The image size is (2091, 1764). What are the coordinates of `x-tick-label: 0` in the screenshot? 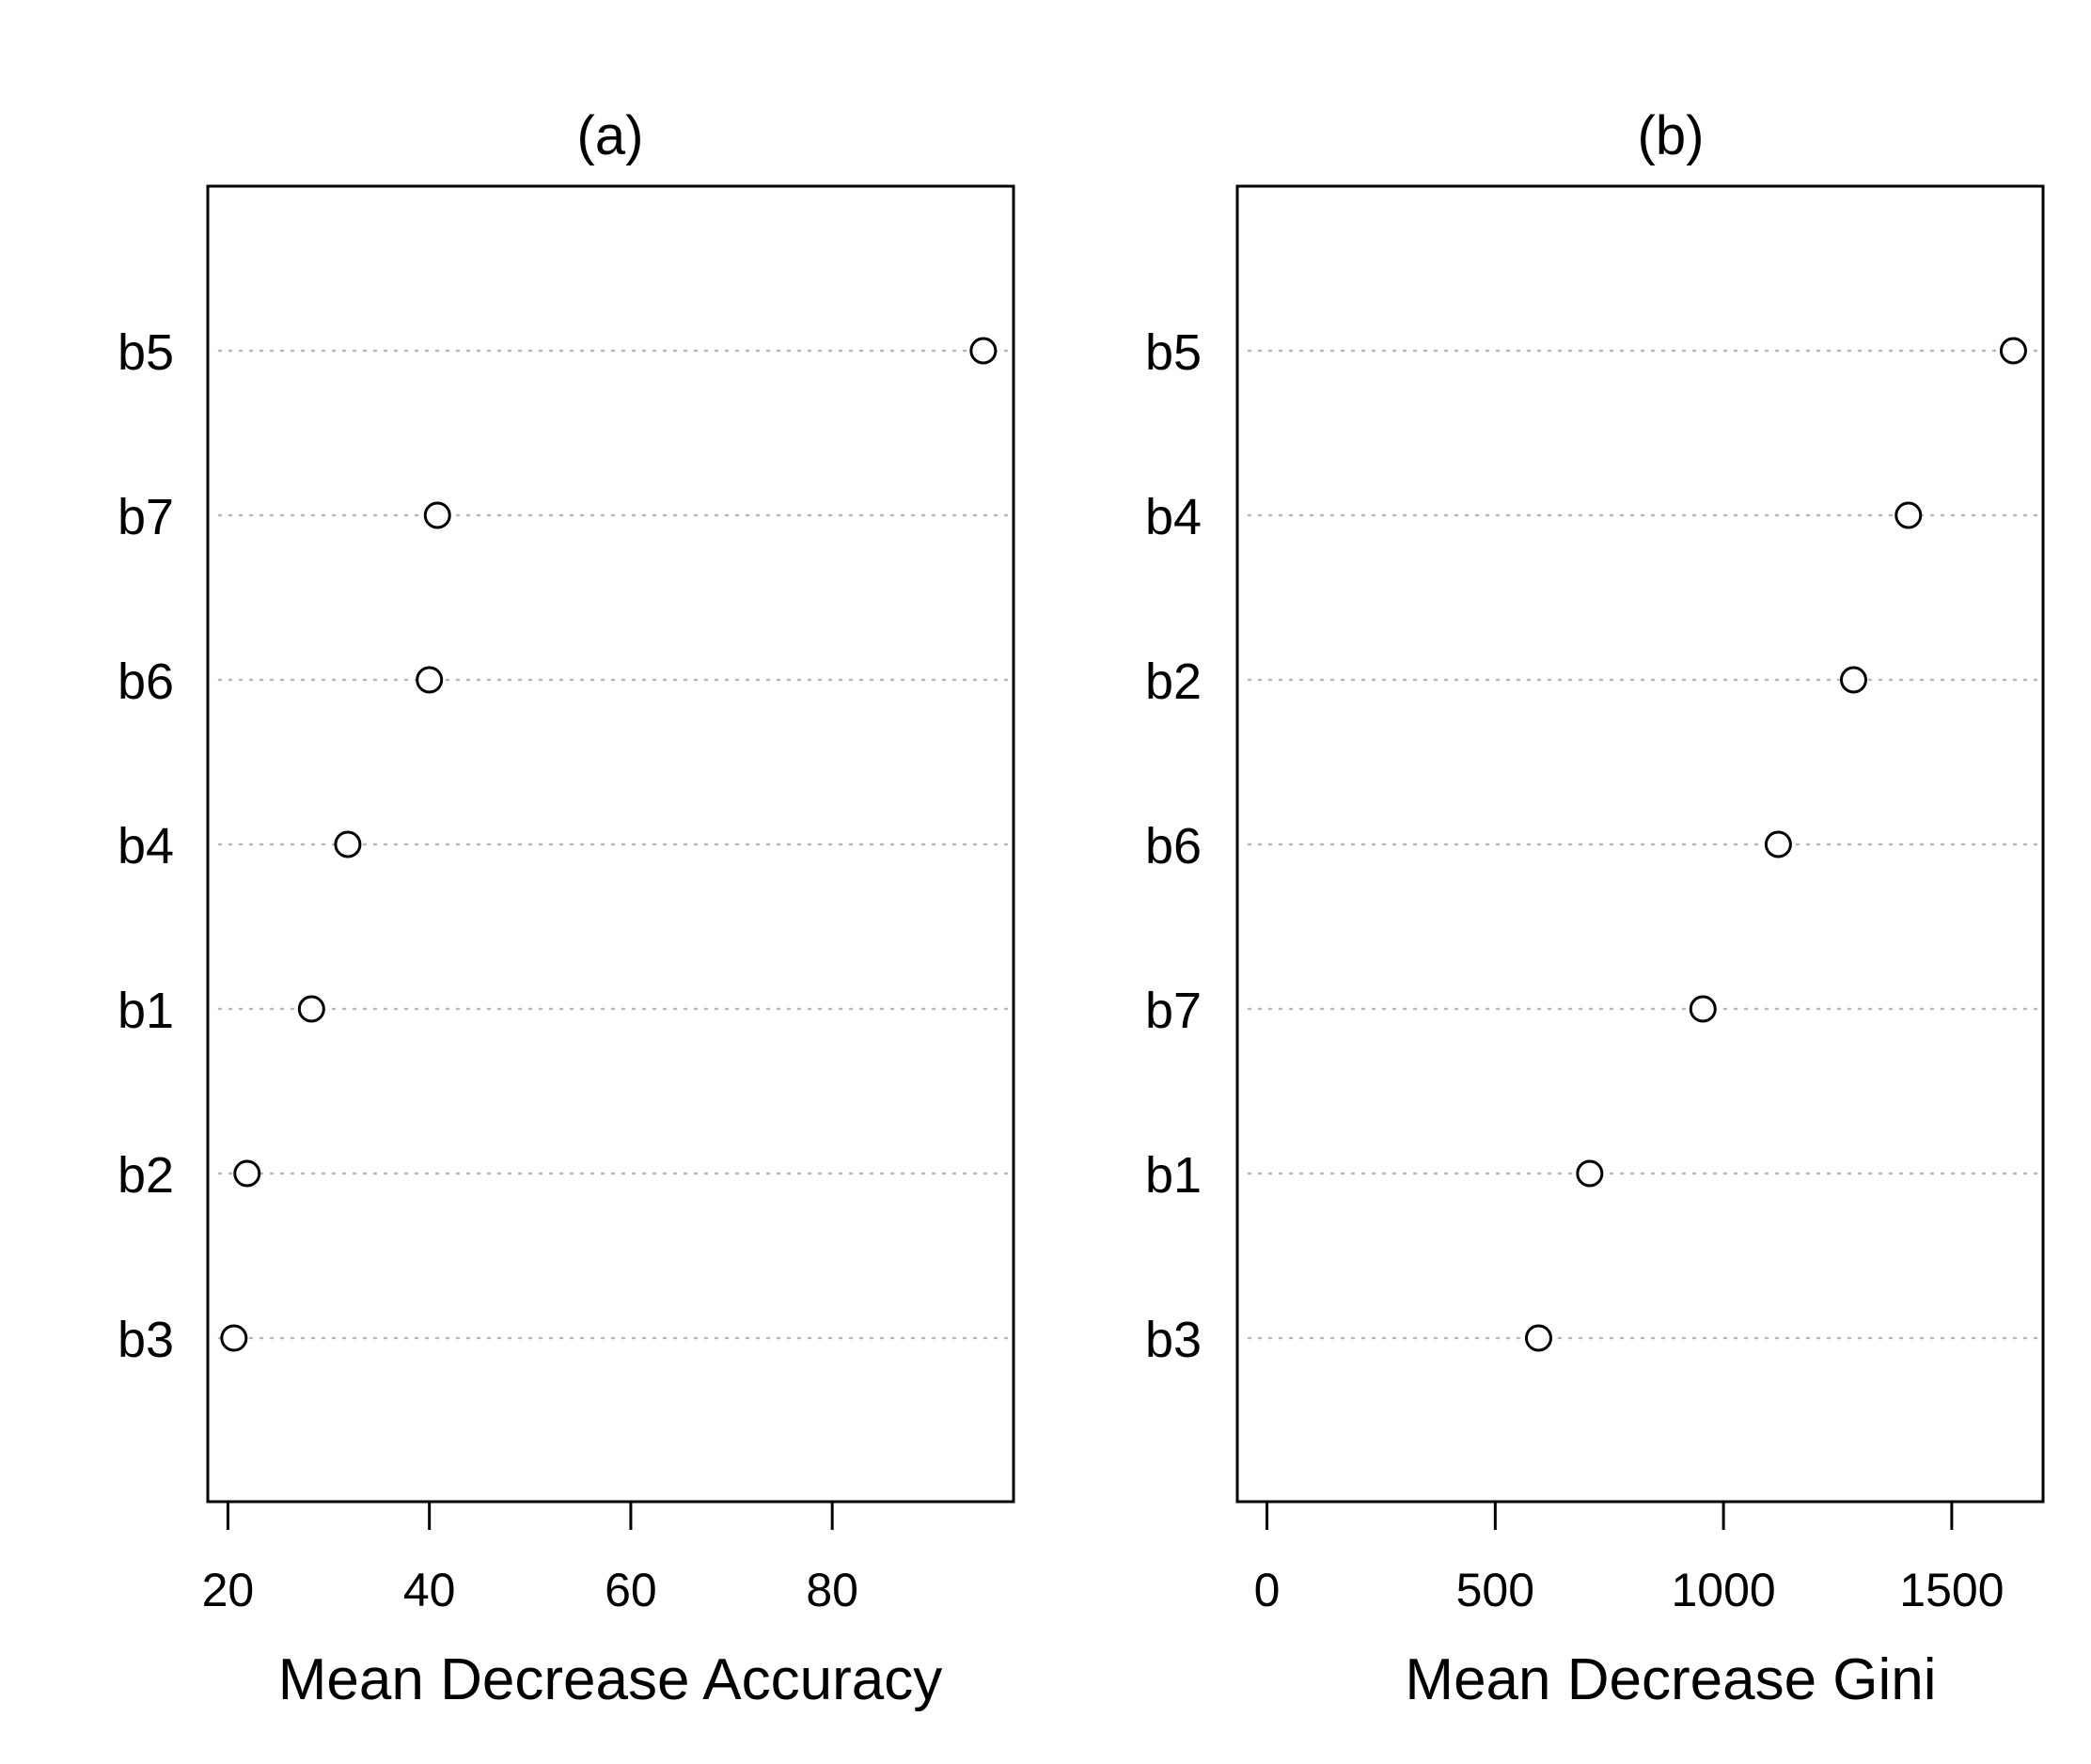 It's located at (1267, 1590).